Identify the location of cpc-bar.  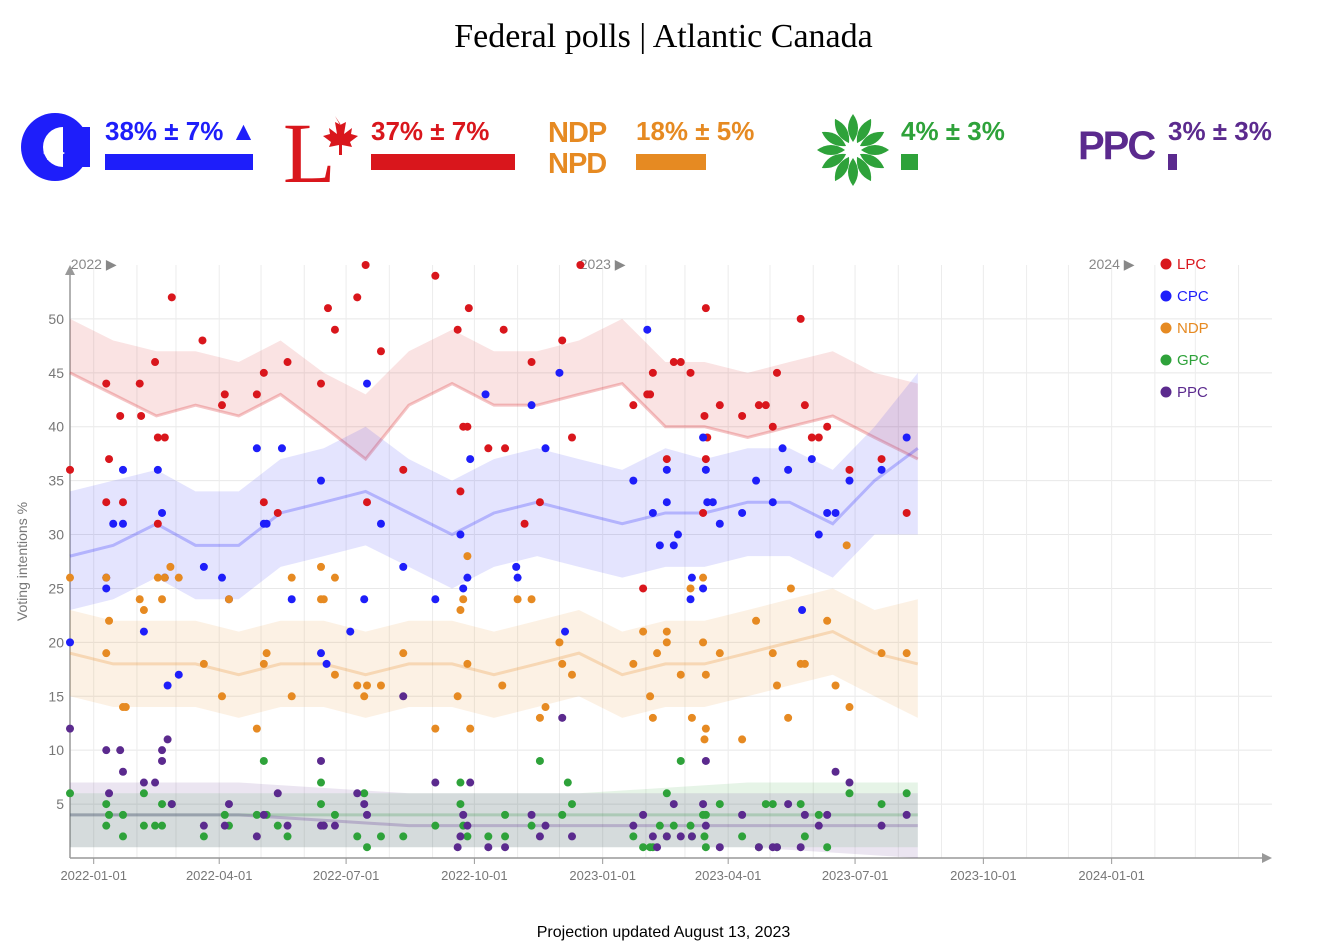
(179, 162).